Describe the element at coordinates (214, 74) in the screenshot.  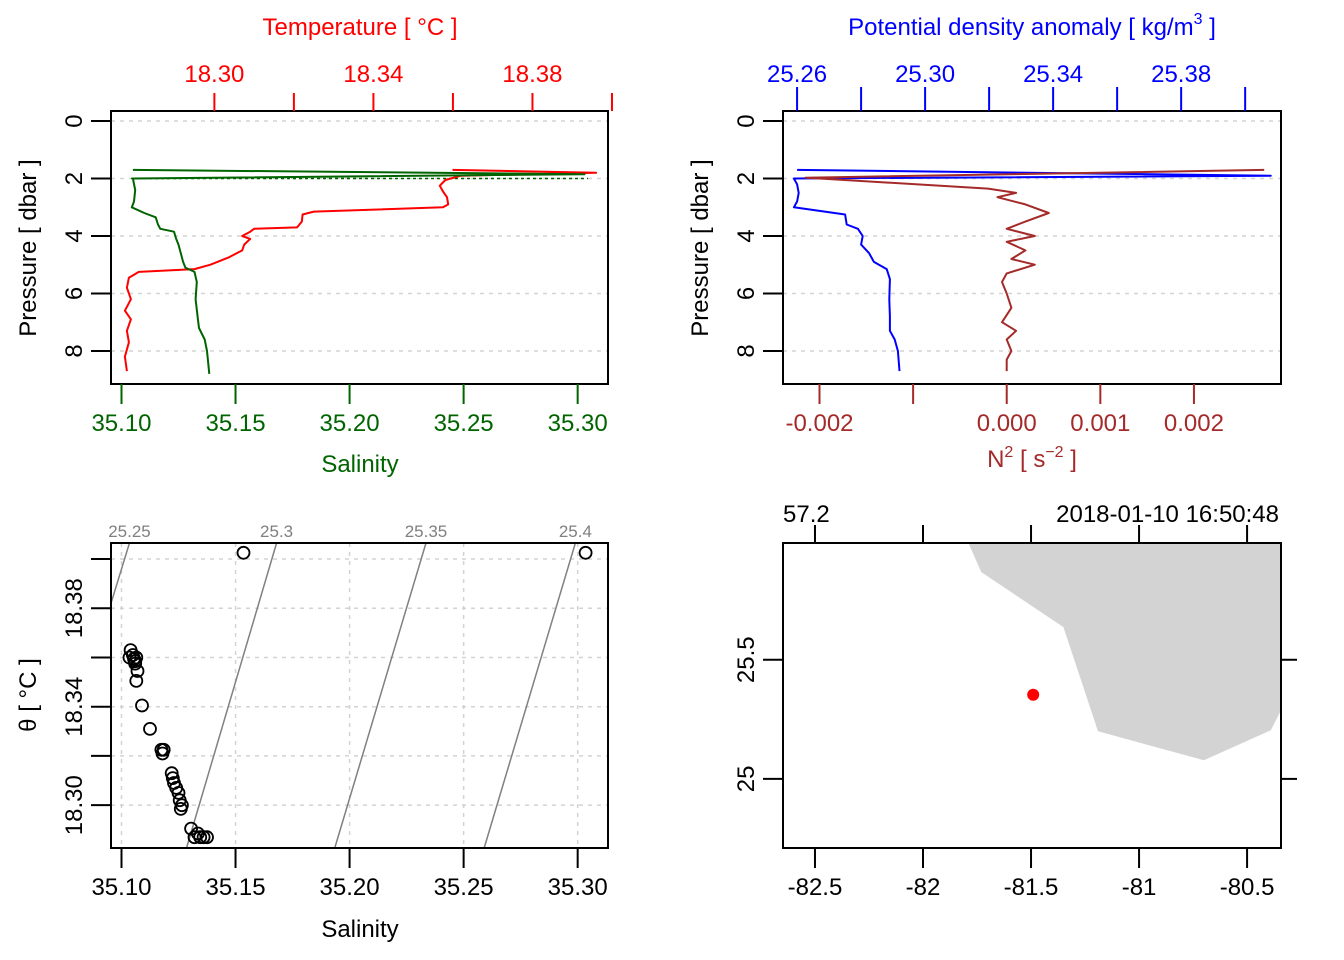
I see `tick-label: 18.30` at that location.